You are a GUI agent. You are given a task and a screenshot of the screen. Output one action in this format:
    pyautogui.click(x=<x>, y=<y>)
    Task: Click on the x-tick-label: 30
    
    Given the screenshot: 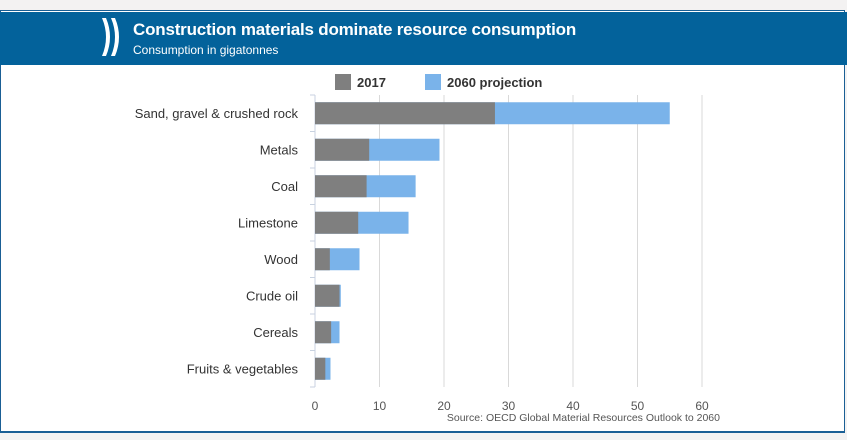 What is the action you would take?
    pyautogui.click(x=509, y=406)
    